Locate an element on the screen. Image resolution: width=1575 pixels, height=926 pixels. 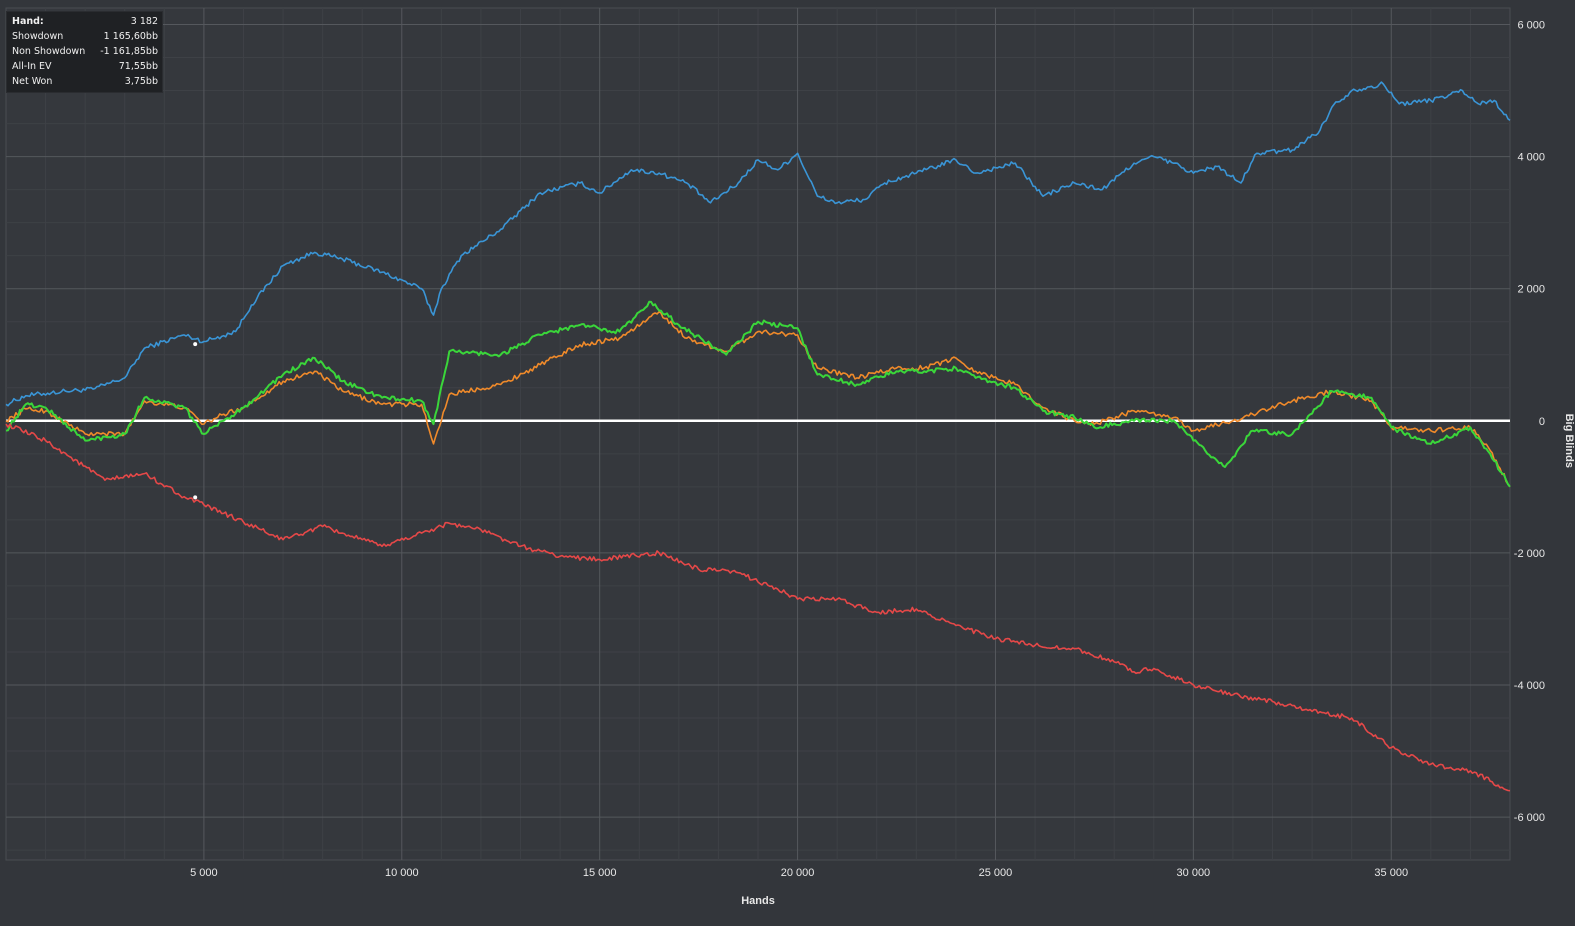
x-tick-label: 5 000 is located at coordinates (204, 873).